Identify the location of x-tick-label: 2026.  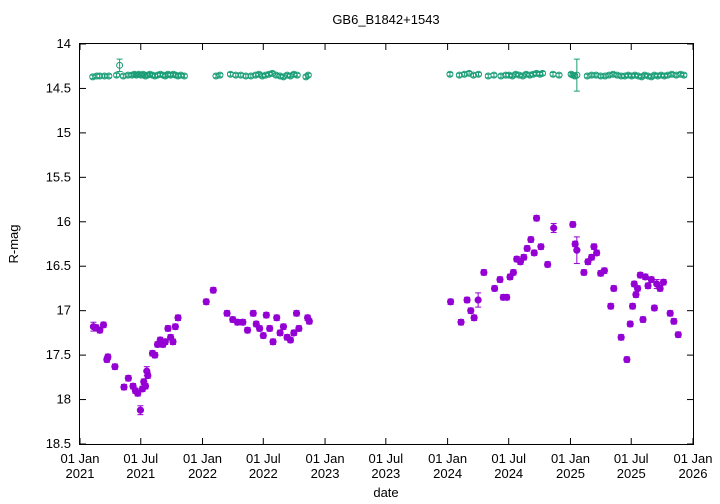
(693, 473).